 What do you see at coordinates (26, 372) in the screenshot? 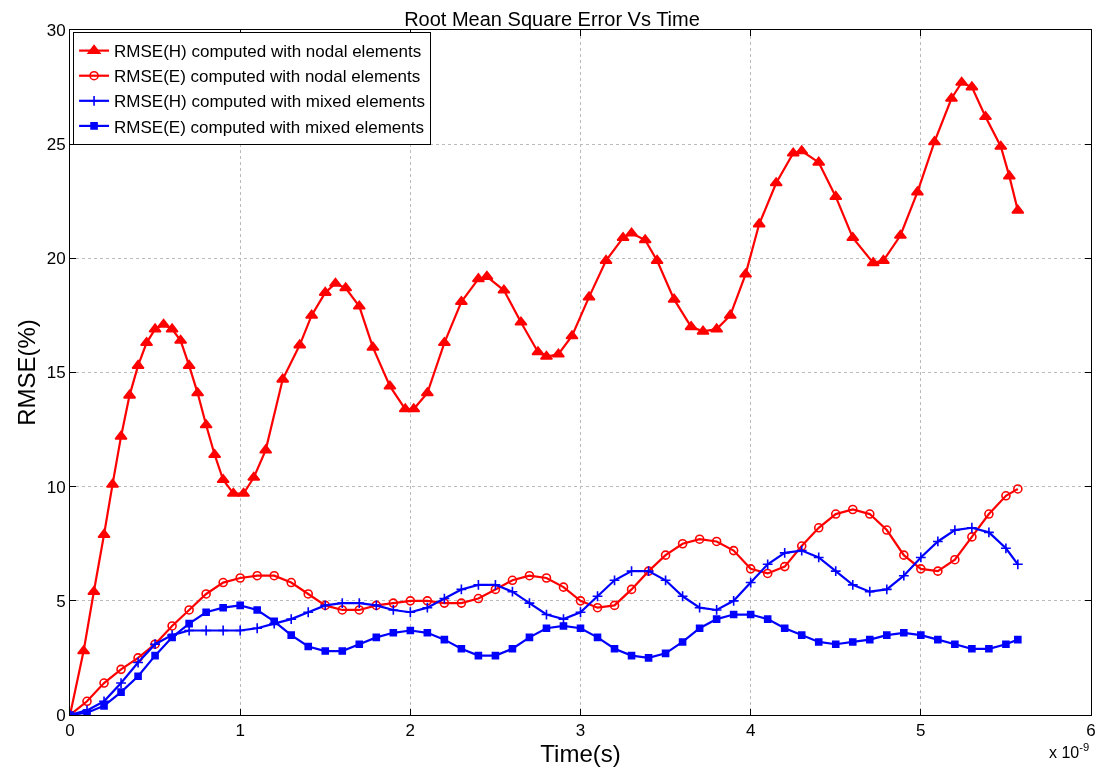
I see `y-axis-title: RMSE(%)` at bounding box center [26, 372].